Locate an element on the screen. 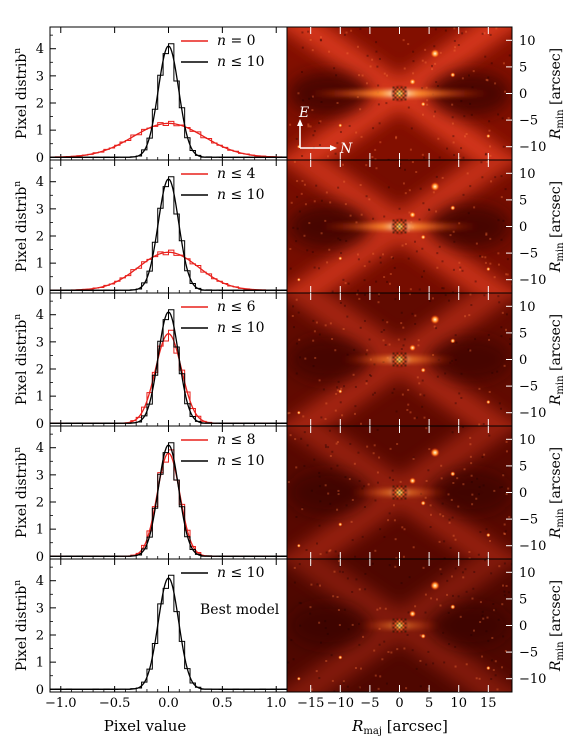  x-tick-label: 15 is located at coordinates (488, 703).